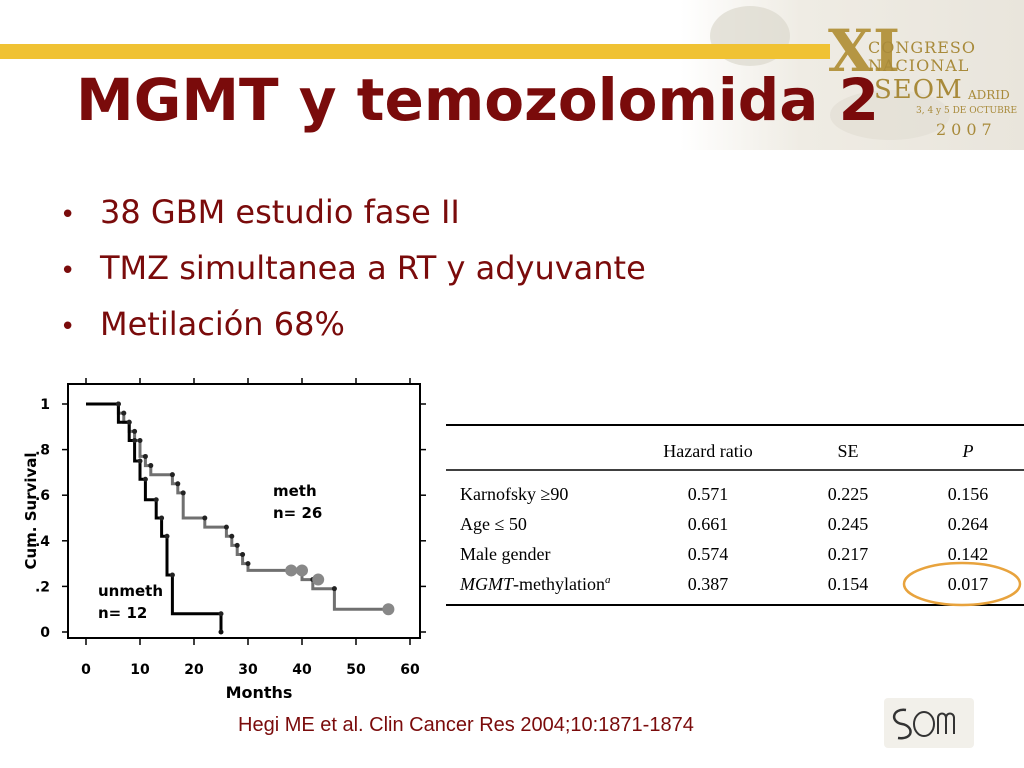 The image size is (1024, 768). What do you see at coordinates (415, 51) in the screenshot?
I see `title-rule` at bounding box center [415, 51].